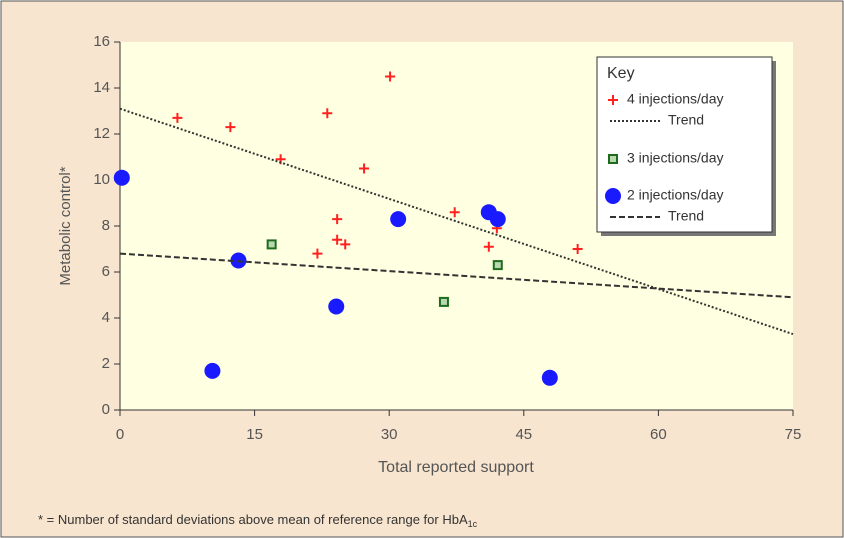  Describe the element at coordinates (120, 434) in the screenshot. I see `x-tick-label: 0` at that location.